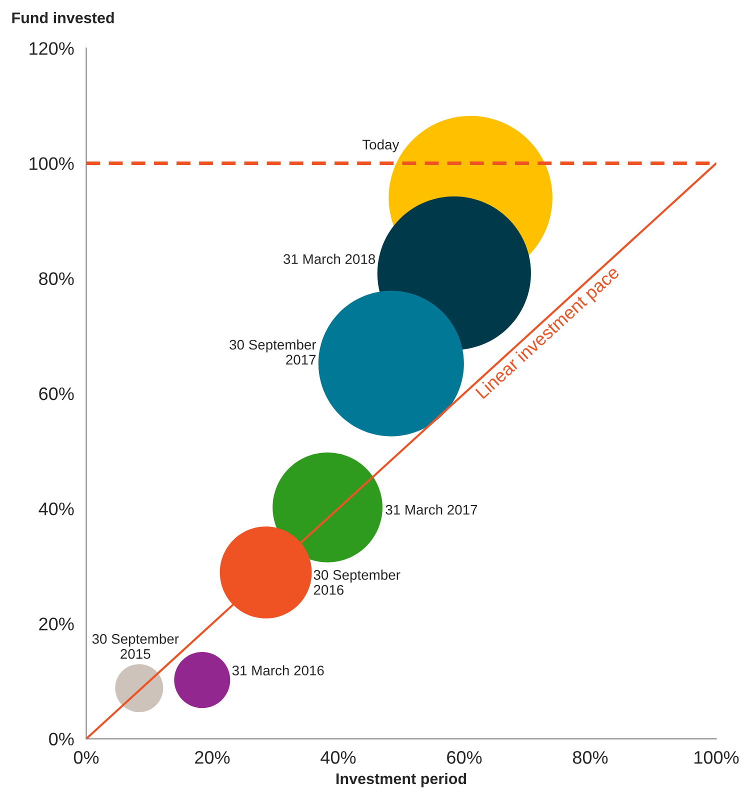 This screenshot has height=803, width=750. Describe the element at coordinates (212, 757) in the screenshot. I see `x-tick-label: 20%` at that location.